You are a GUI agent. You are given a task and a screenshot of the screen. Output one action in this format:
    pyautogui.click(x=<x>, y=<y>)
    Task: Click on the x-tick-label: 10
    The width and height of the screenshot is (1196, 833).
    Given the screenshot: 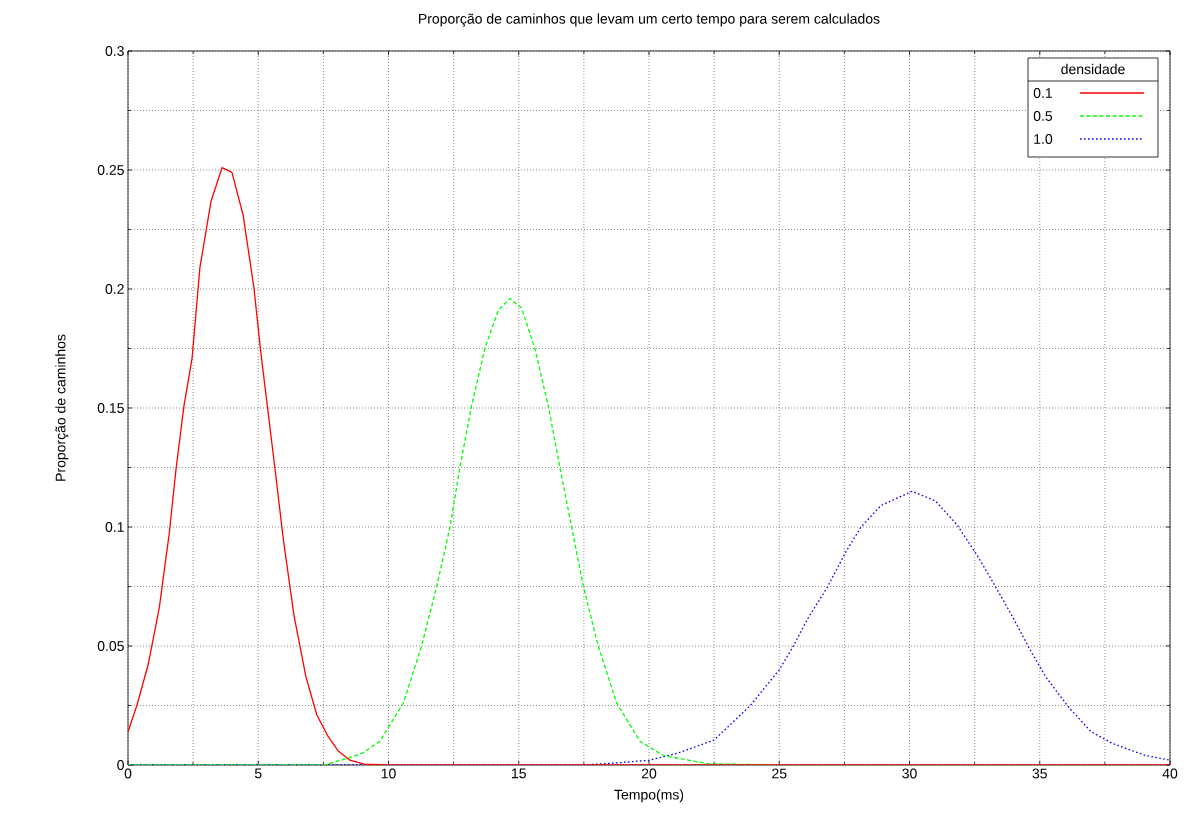 What is the action you would take?
    pyautogui.click(x=388, y=773)
    